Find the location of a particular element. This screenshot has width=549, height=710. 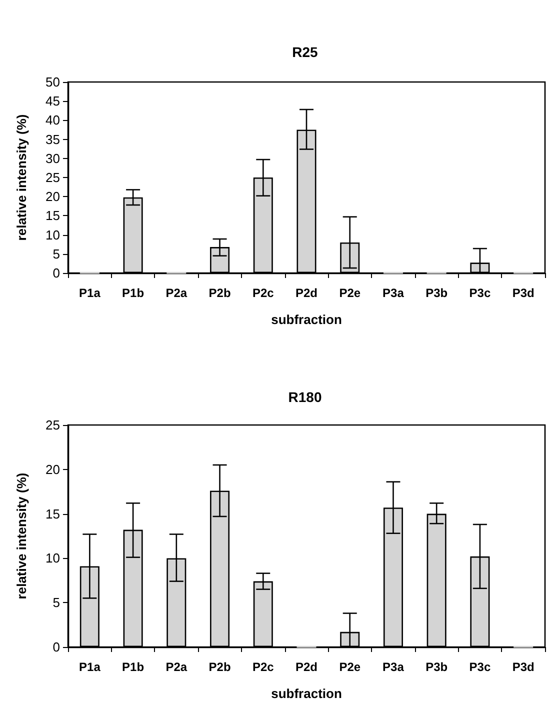

y-tick-label: 30 is located at coordinates (53, 158).